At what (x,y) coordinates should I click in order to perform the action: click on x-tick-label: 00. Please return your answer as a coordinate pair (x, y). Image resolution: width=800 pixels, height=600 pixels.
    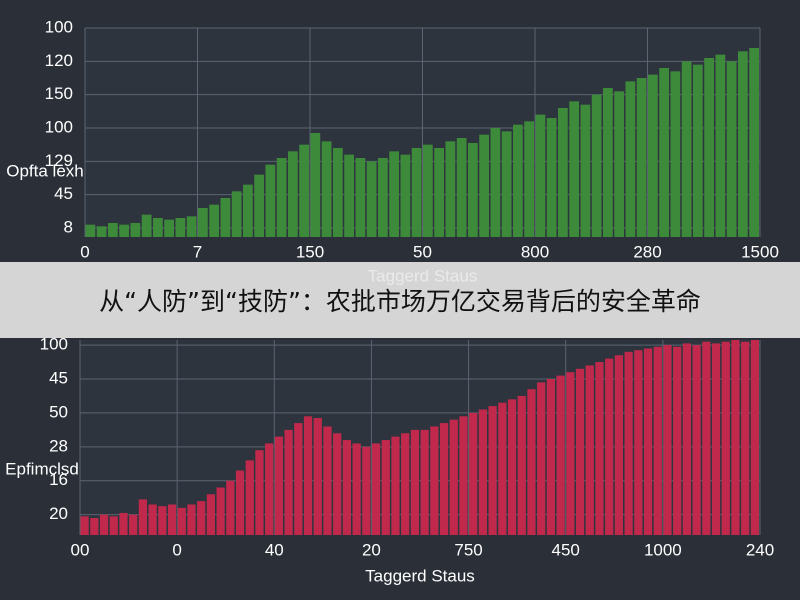
    Looking at the image, I should click on (80, 549).